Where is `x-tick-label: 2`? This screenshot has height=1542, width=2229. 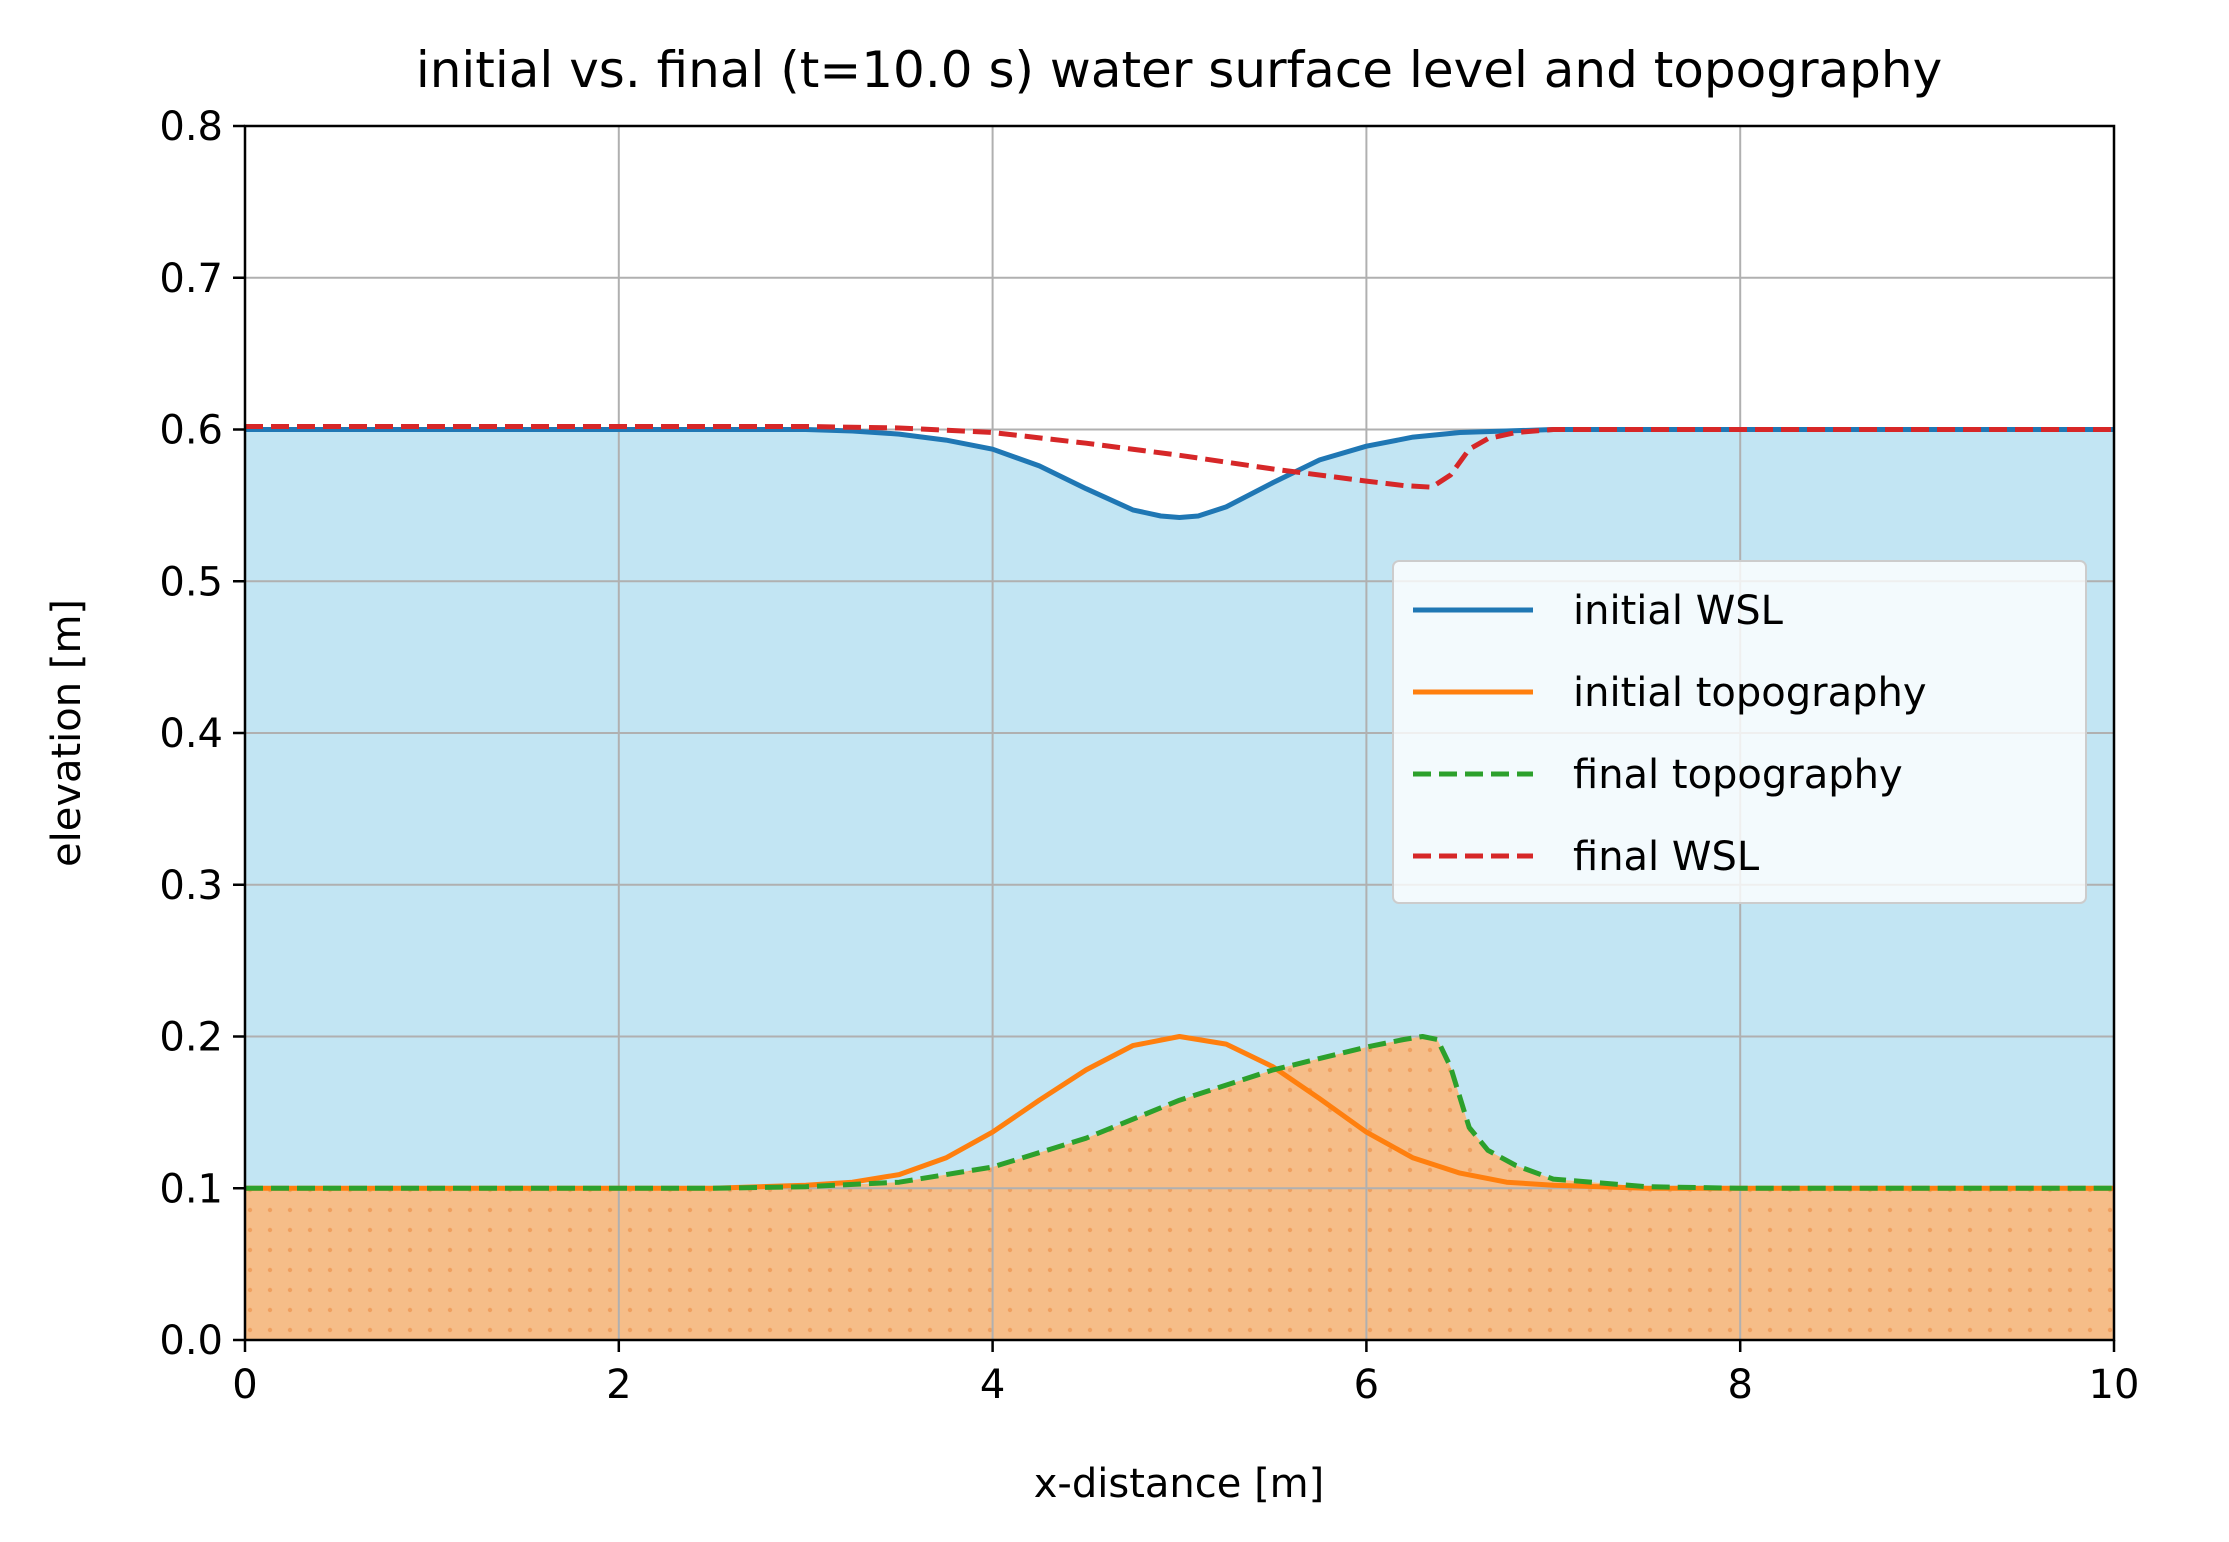 x-tick-label: 2 is located at coordinates (618, 1385).